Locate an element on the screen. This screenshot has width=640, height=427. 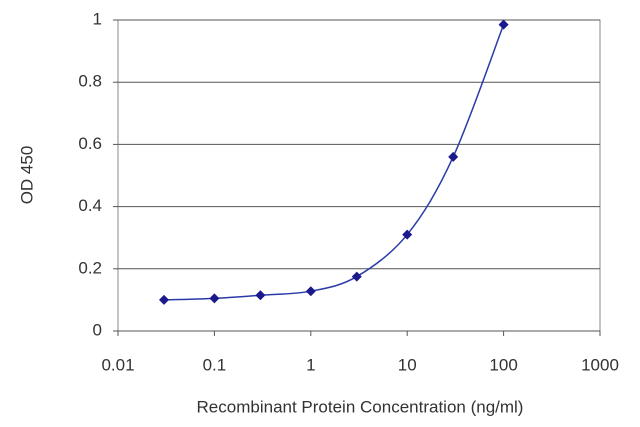
y-tick-label: 0.6 is located at coordinates (90, 143).